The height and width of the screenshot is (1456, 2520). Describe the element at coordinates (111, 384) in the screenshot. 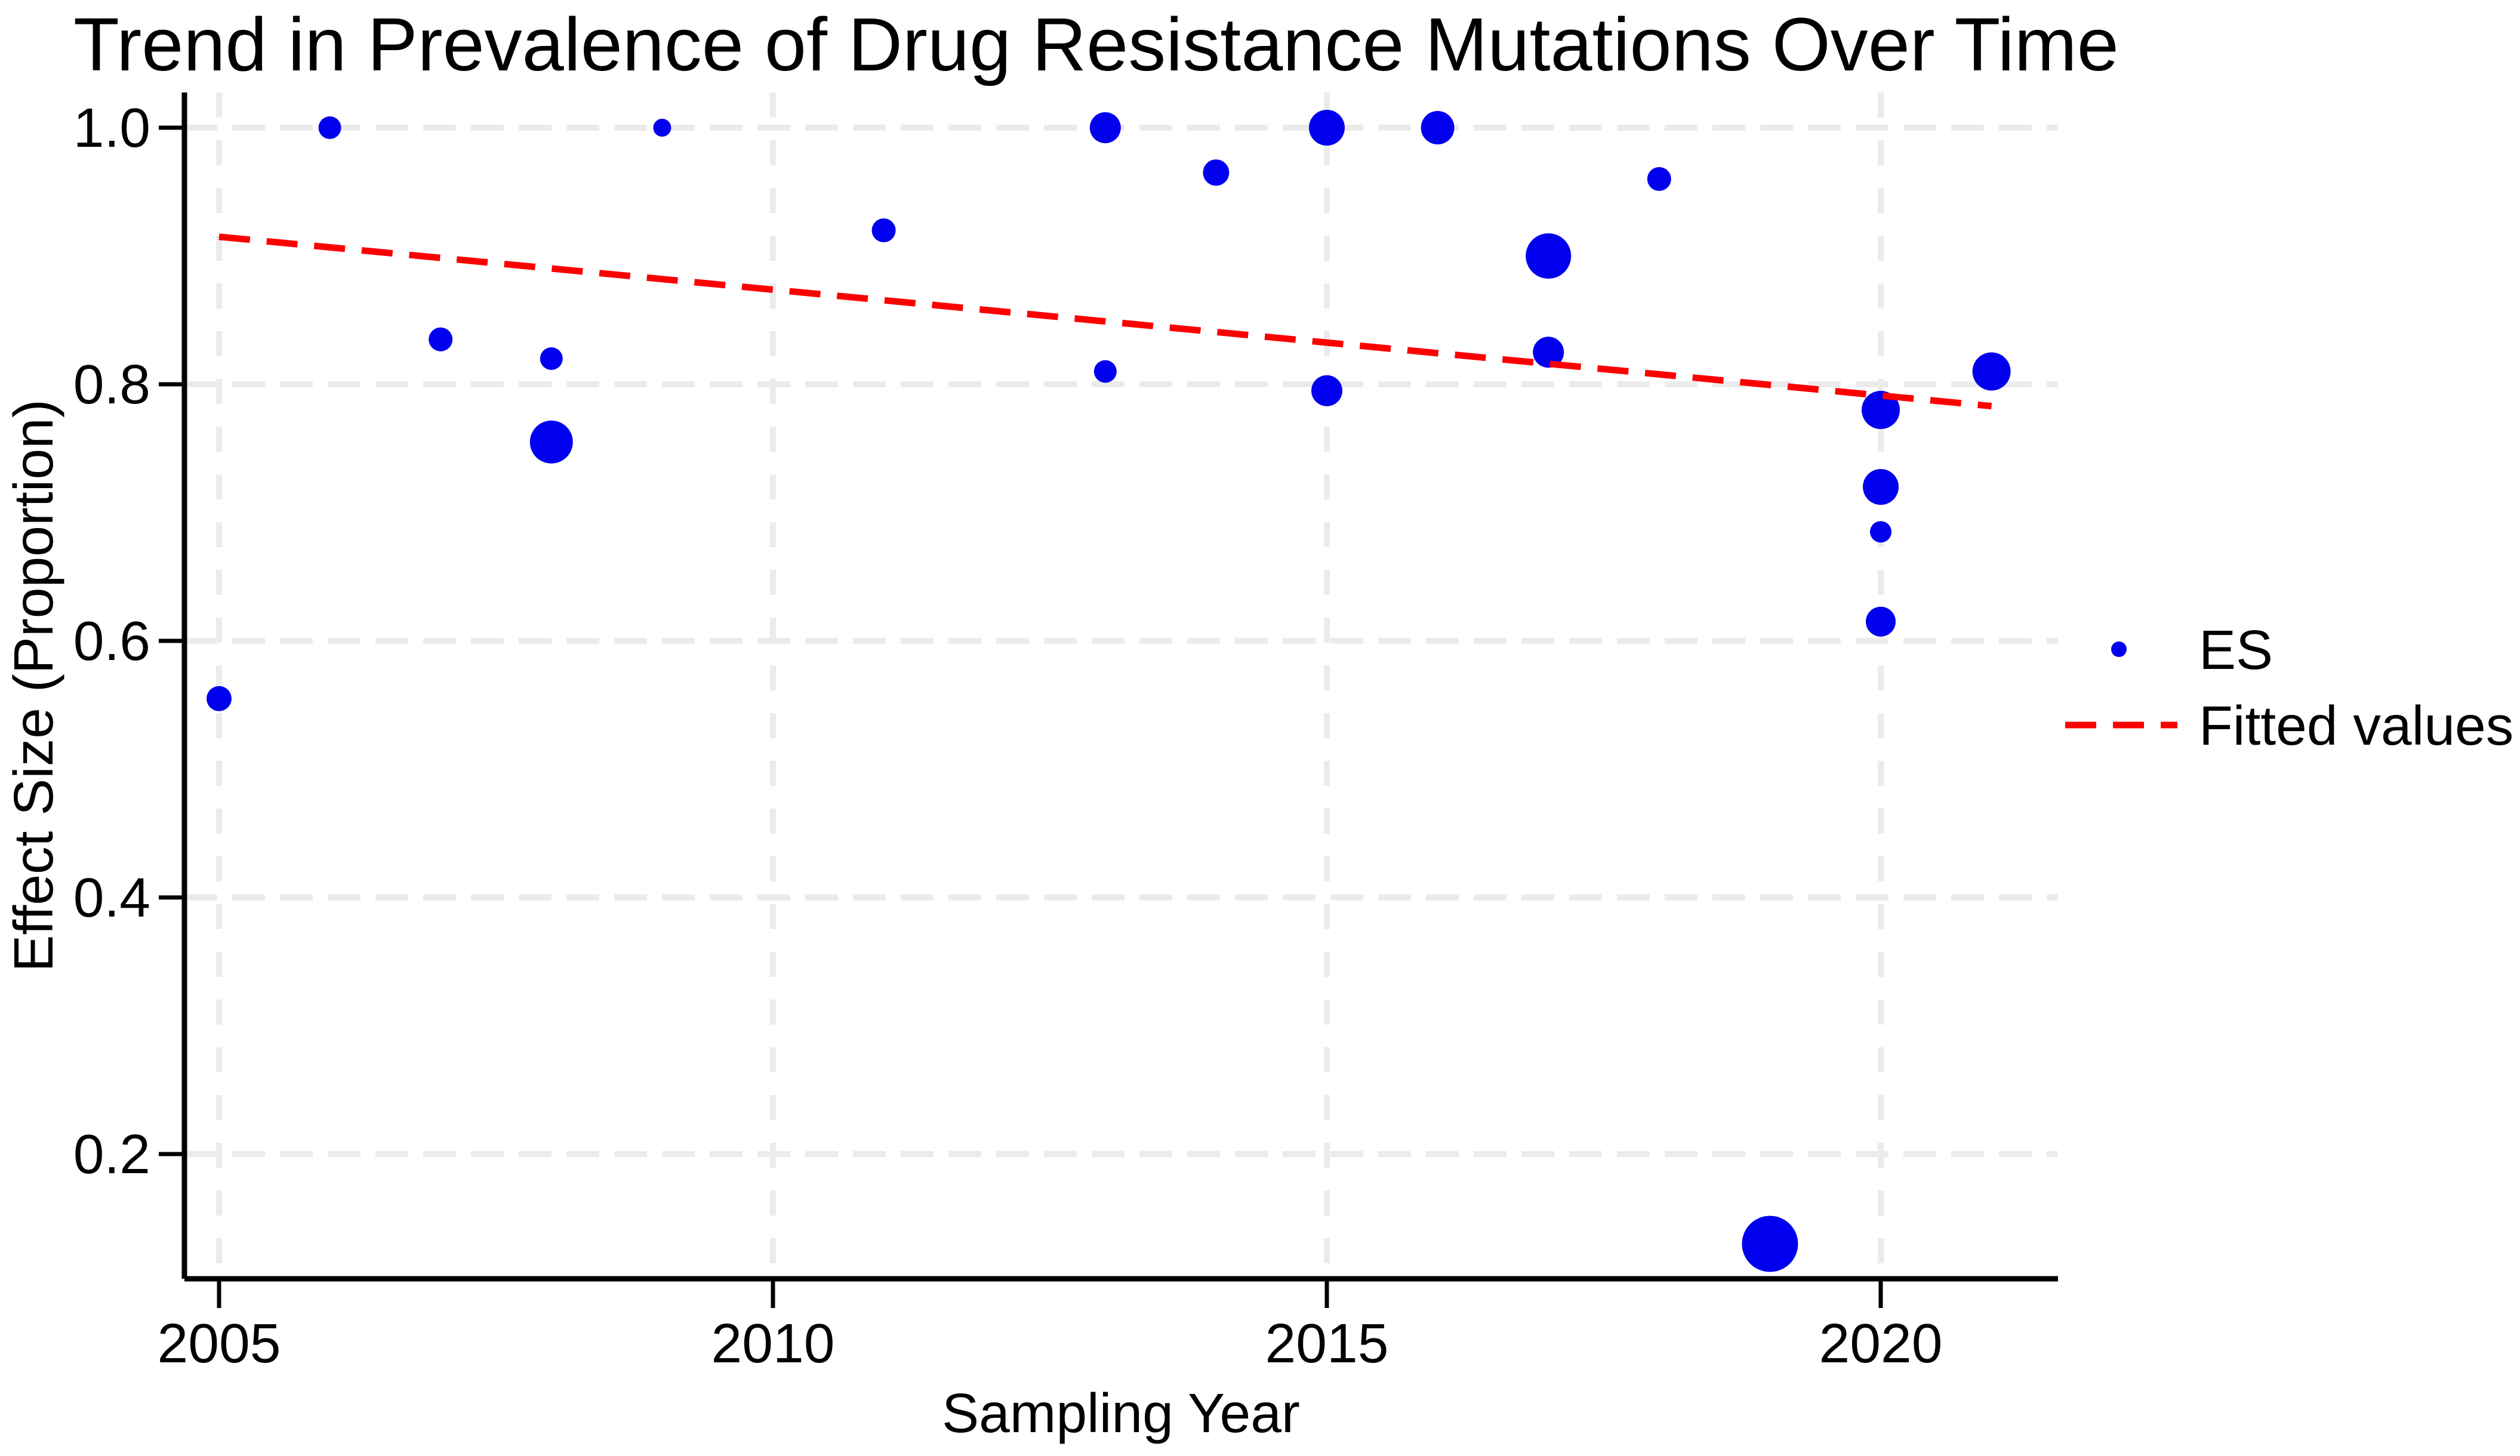

I see `y-tick-label: 0.8` at that location.